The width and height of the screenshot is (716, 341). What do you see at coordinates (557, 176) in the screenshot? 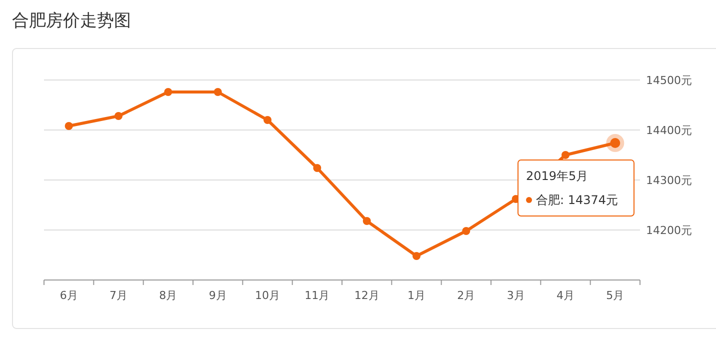
I see `annotation: 2019年5月` at bounding box center [557, 176].